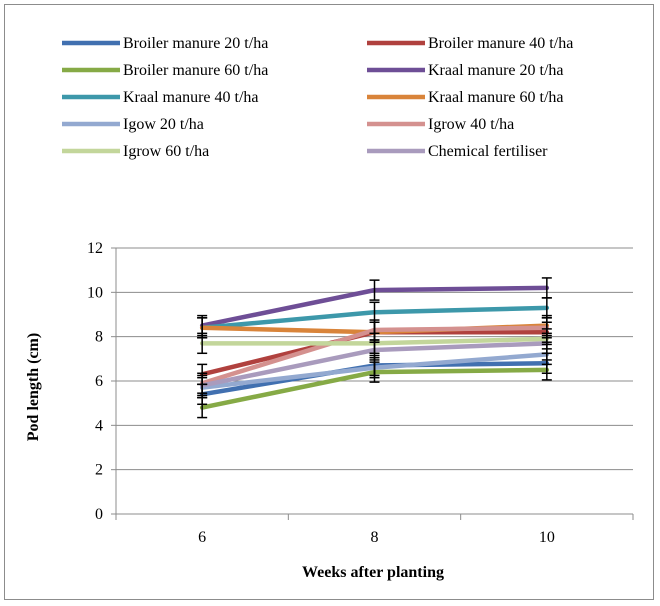 The height and width of the screenshot is (606, 660). Describe the element at coordinates (163, 124) in the screenshot. I see `legend-label-6: Igow 20 t/ha` at that location.